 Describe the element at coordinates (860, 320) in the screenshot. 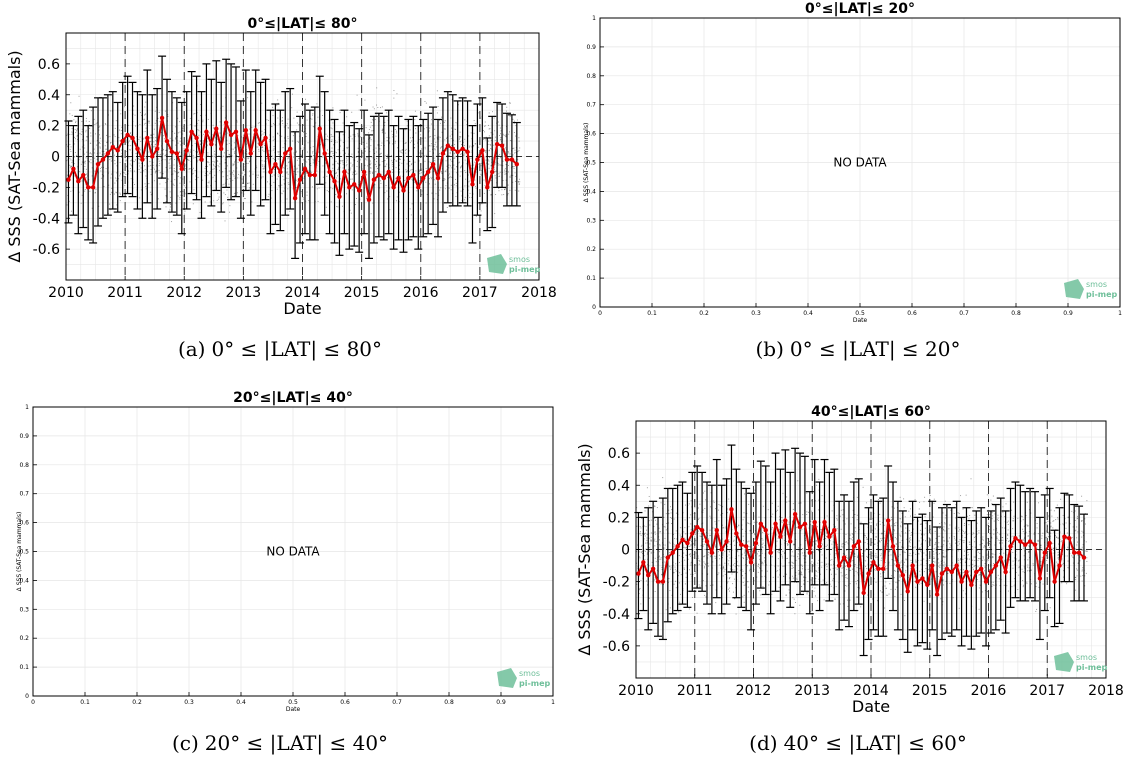

I see `x-axis-label: Date` at that location.